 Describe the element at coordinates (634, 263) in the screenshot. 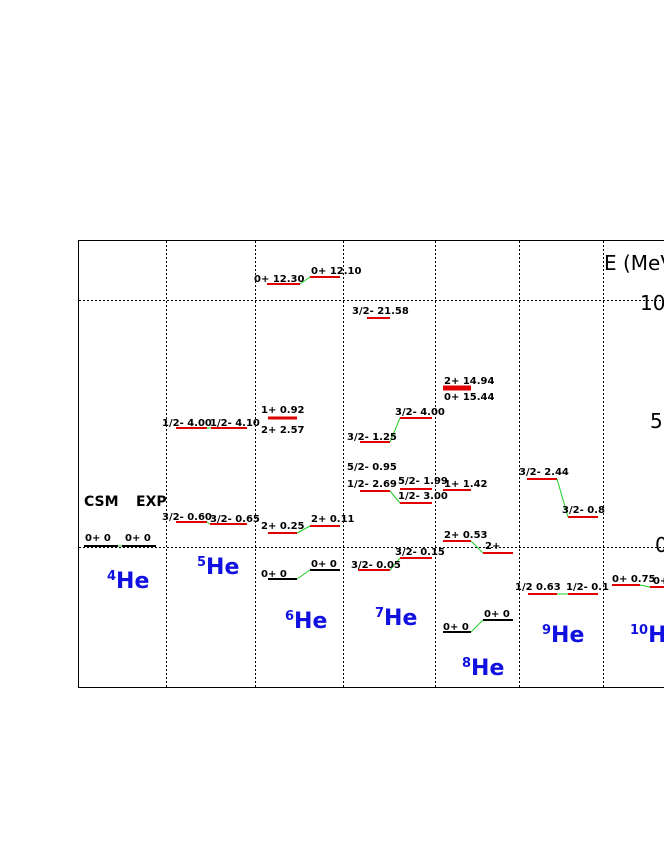

I see `axis-label: E (MeV)` at that location.